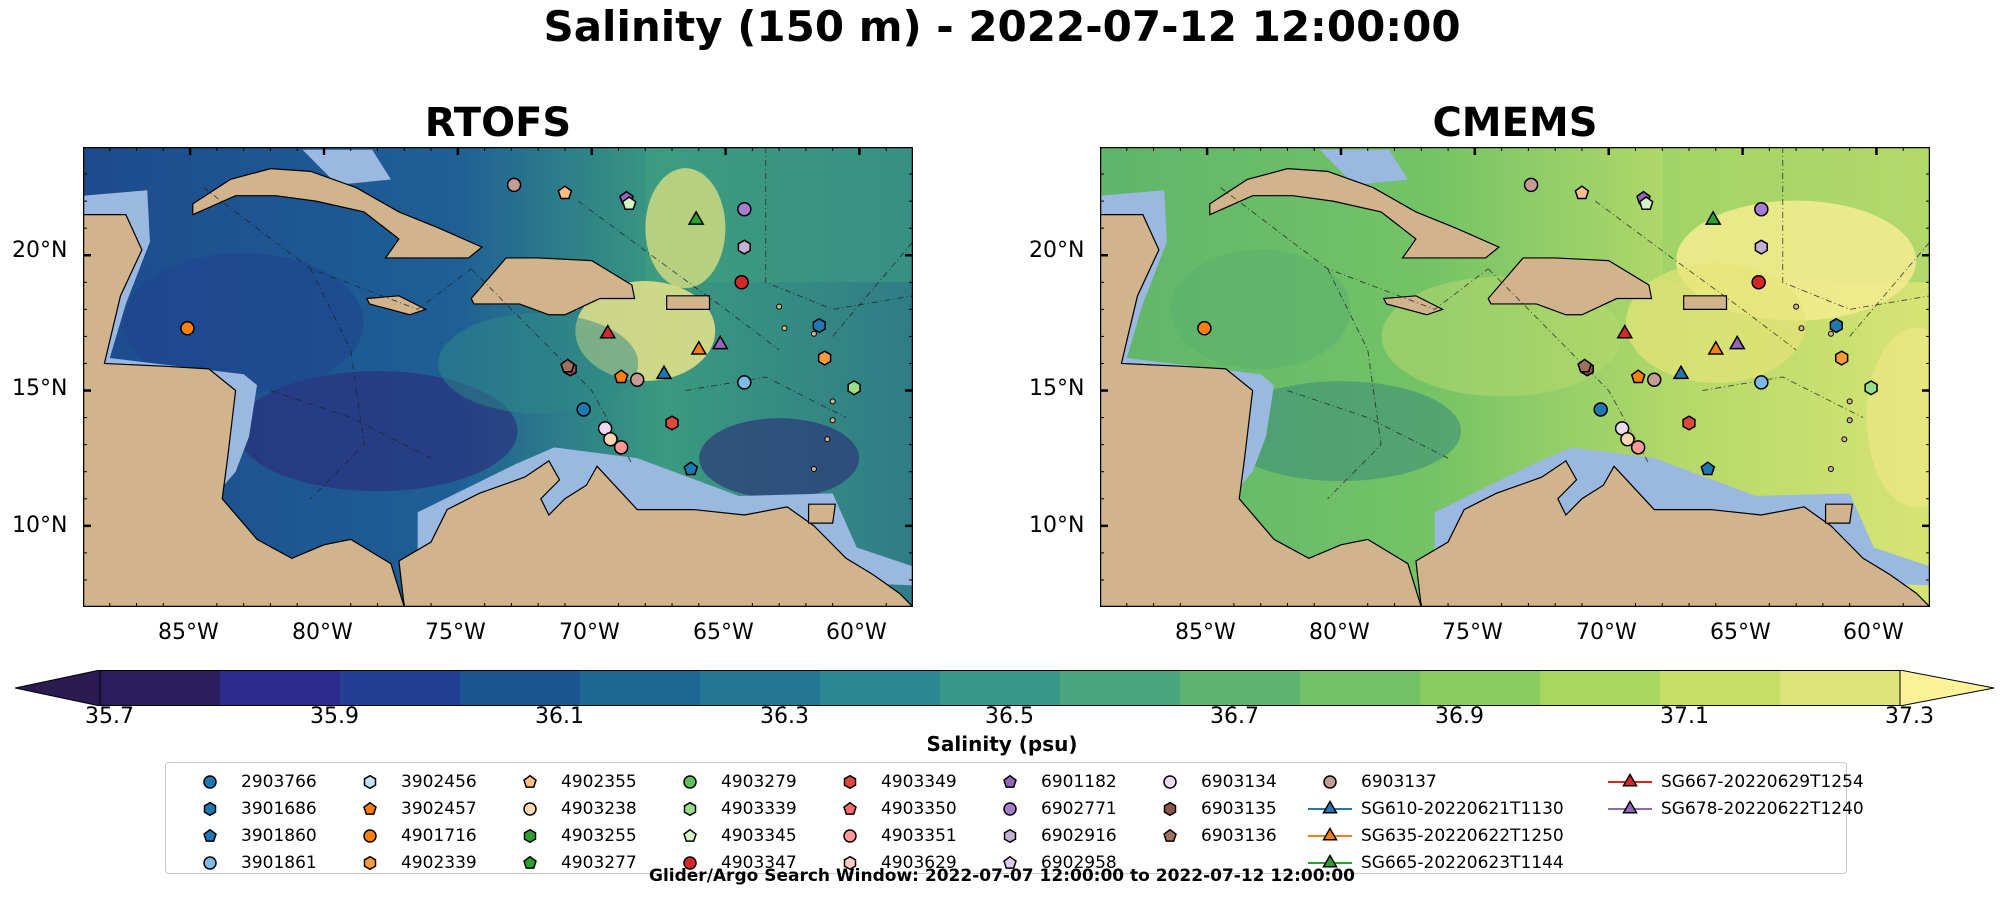  Describe the element at coordinates (1515, 123) in the screenshot. I see `panel-title-cmems: CMEMS` at that location.